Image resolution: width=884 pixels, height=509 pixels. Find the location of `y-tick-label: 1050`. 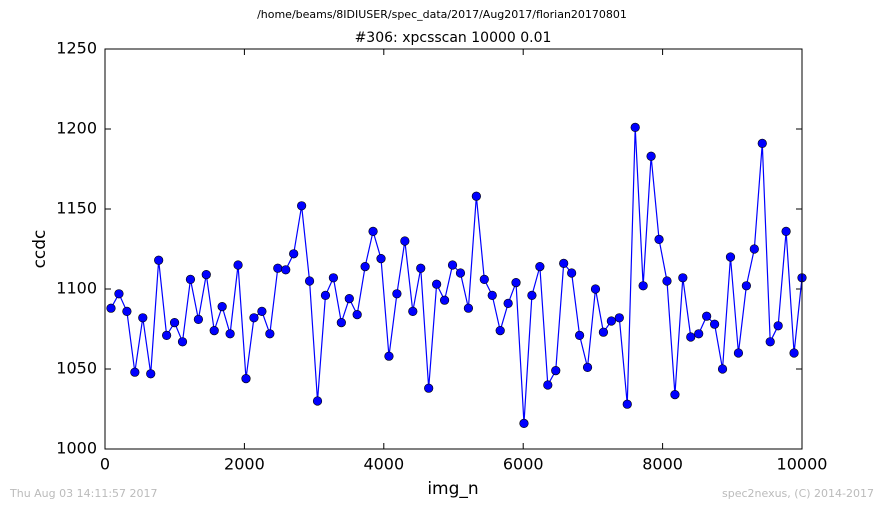

y-tick-label: 1050 is located at coordinates (76, 368).